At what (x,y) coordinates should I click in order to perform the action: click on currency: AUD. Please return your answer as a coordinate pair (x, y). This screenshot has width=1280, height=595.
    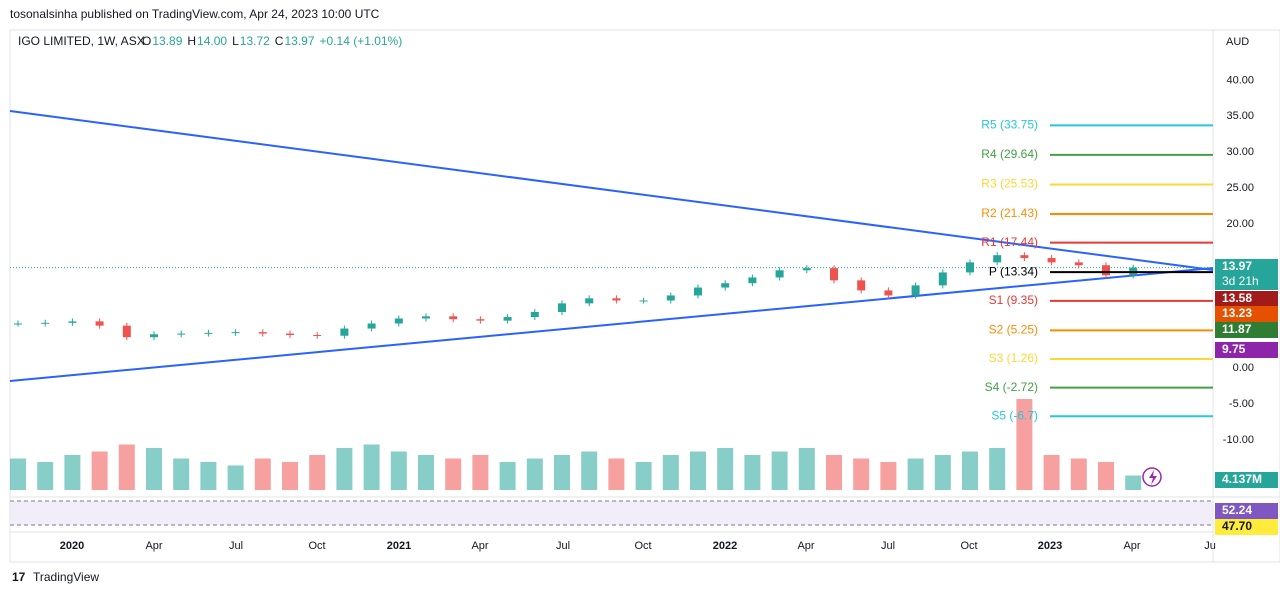
    Looking at the image, I should click on (1237, 42).